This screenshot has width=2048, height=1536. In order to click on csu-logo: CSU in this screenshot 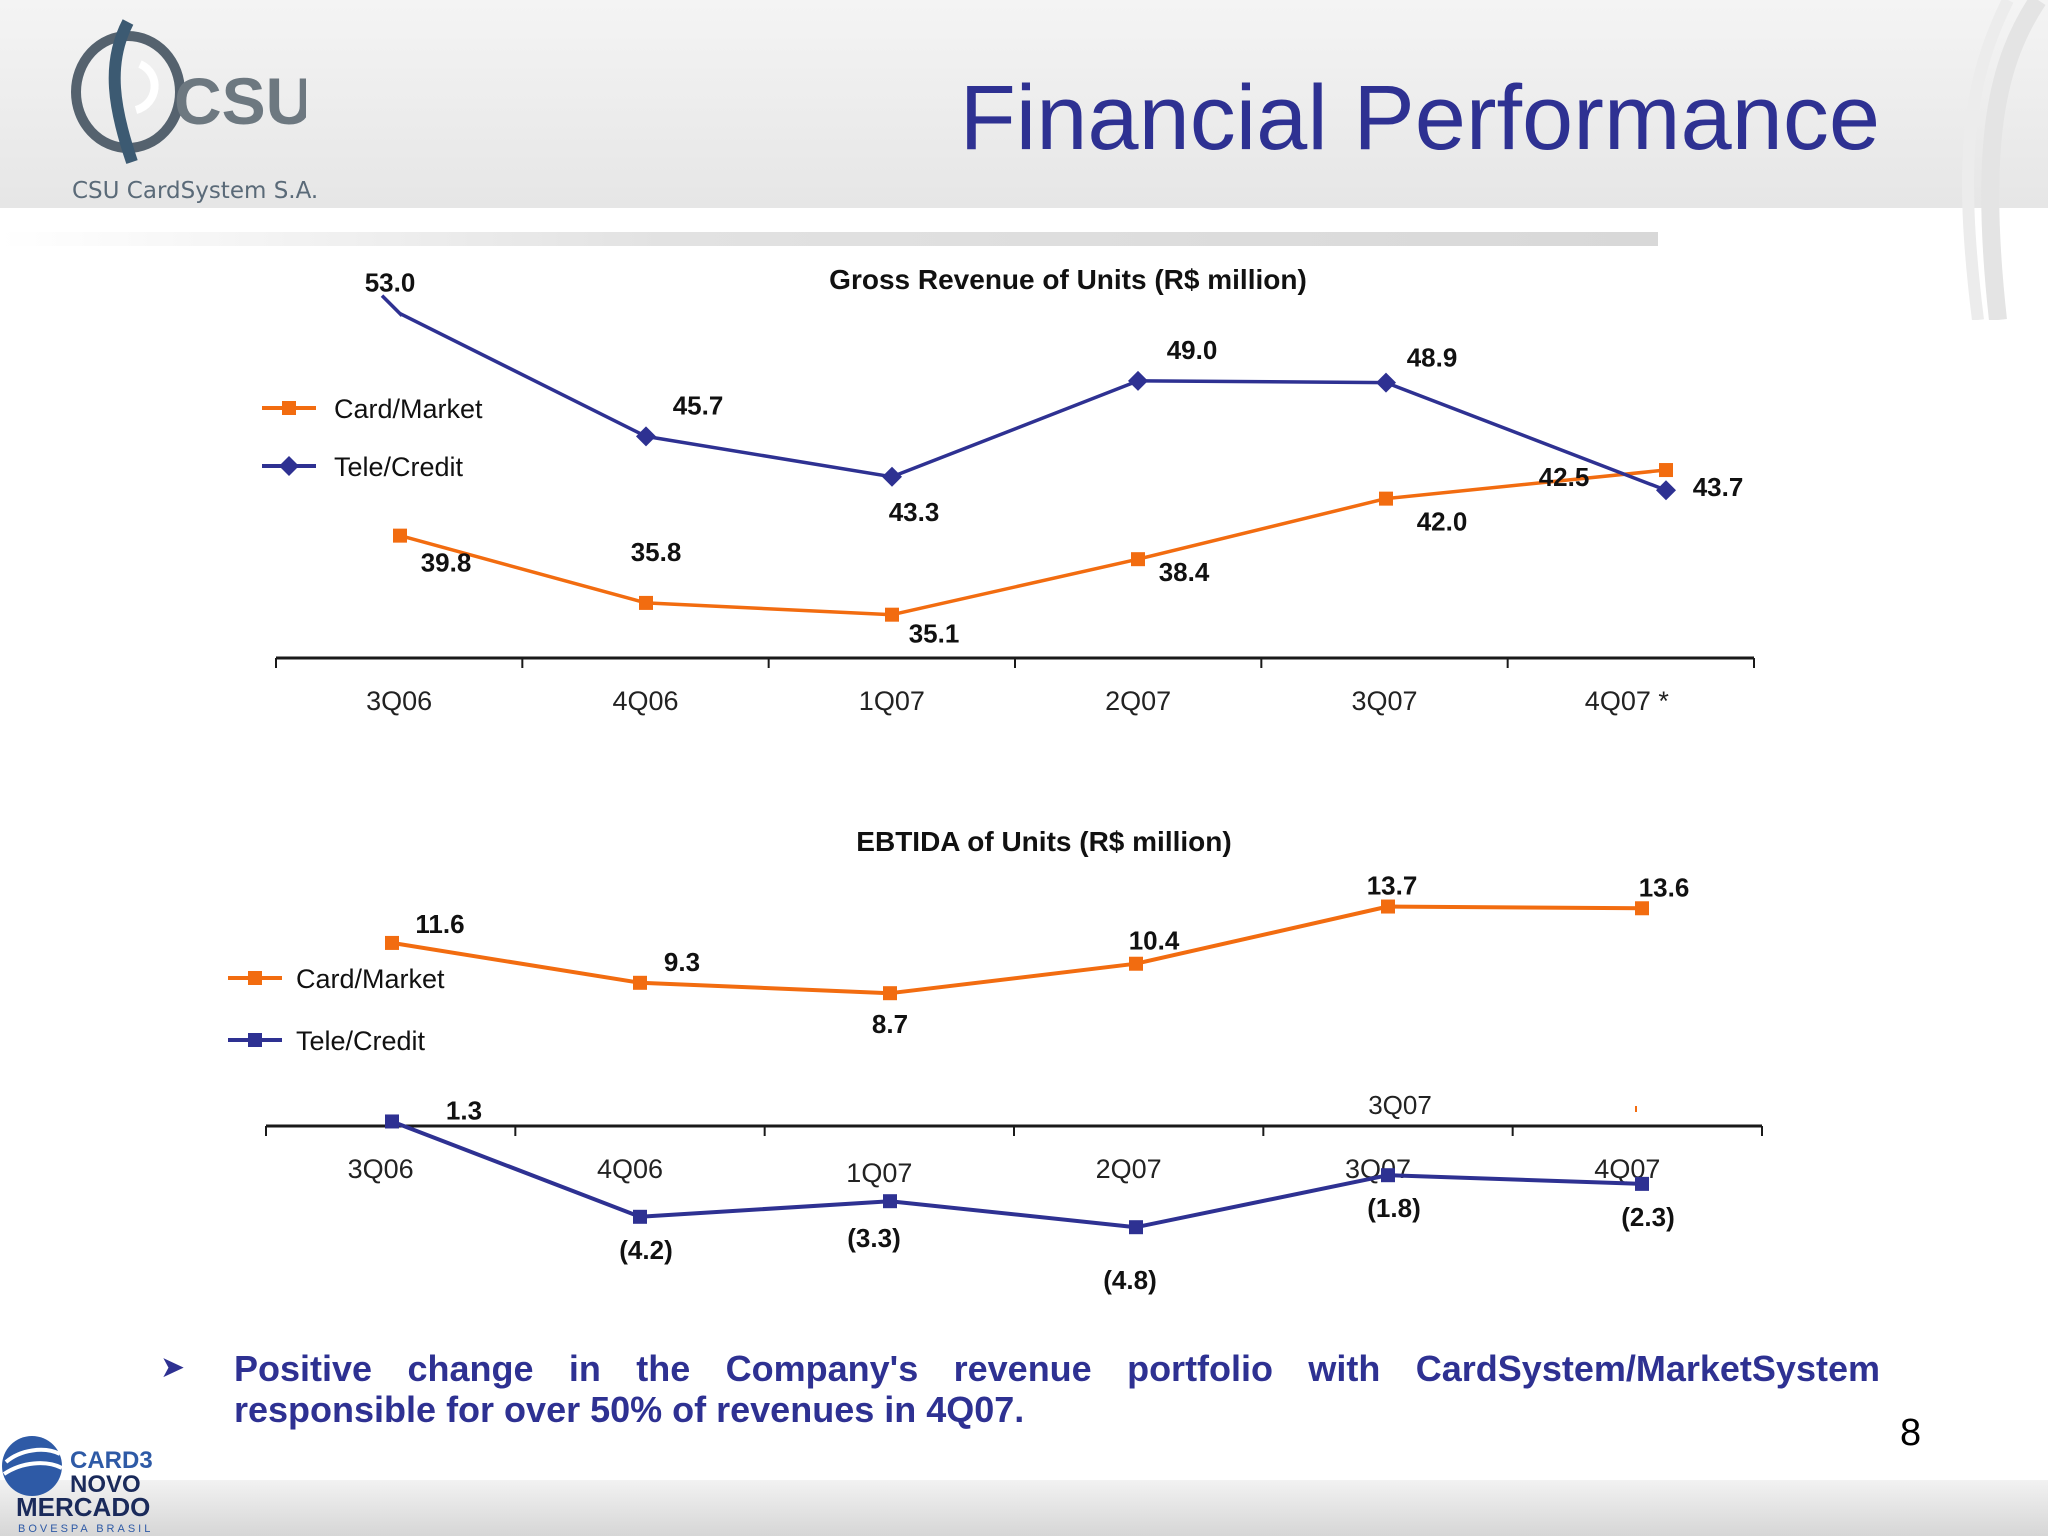, I will do `click(188, 91)`.